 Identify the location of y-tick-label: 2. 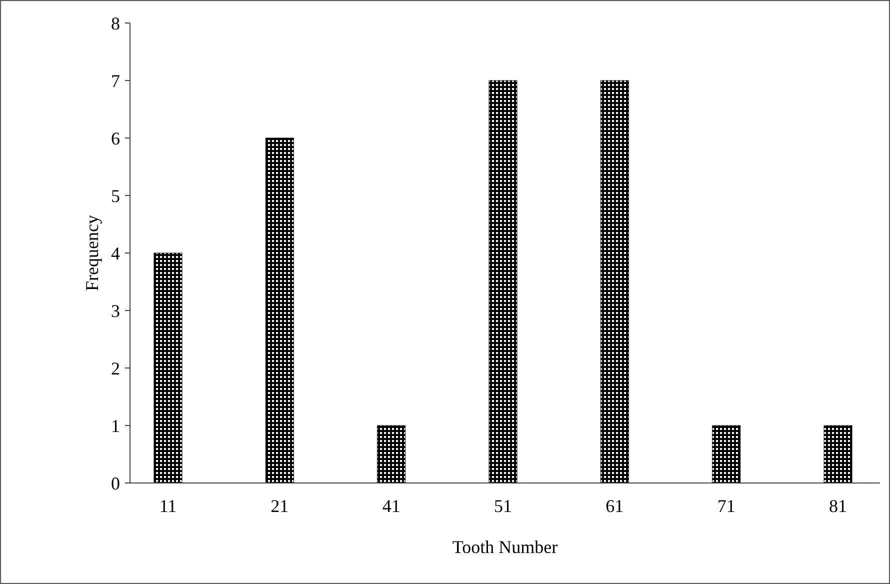
(115, 368).